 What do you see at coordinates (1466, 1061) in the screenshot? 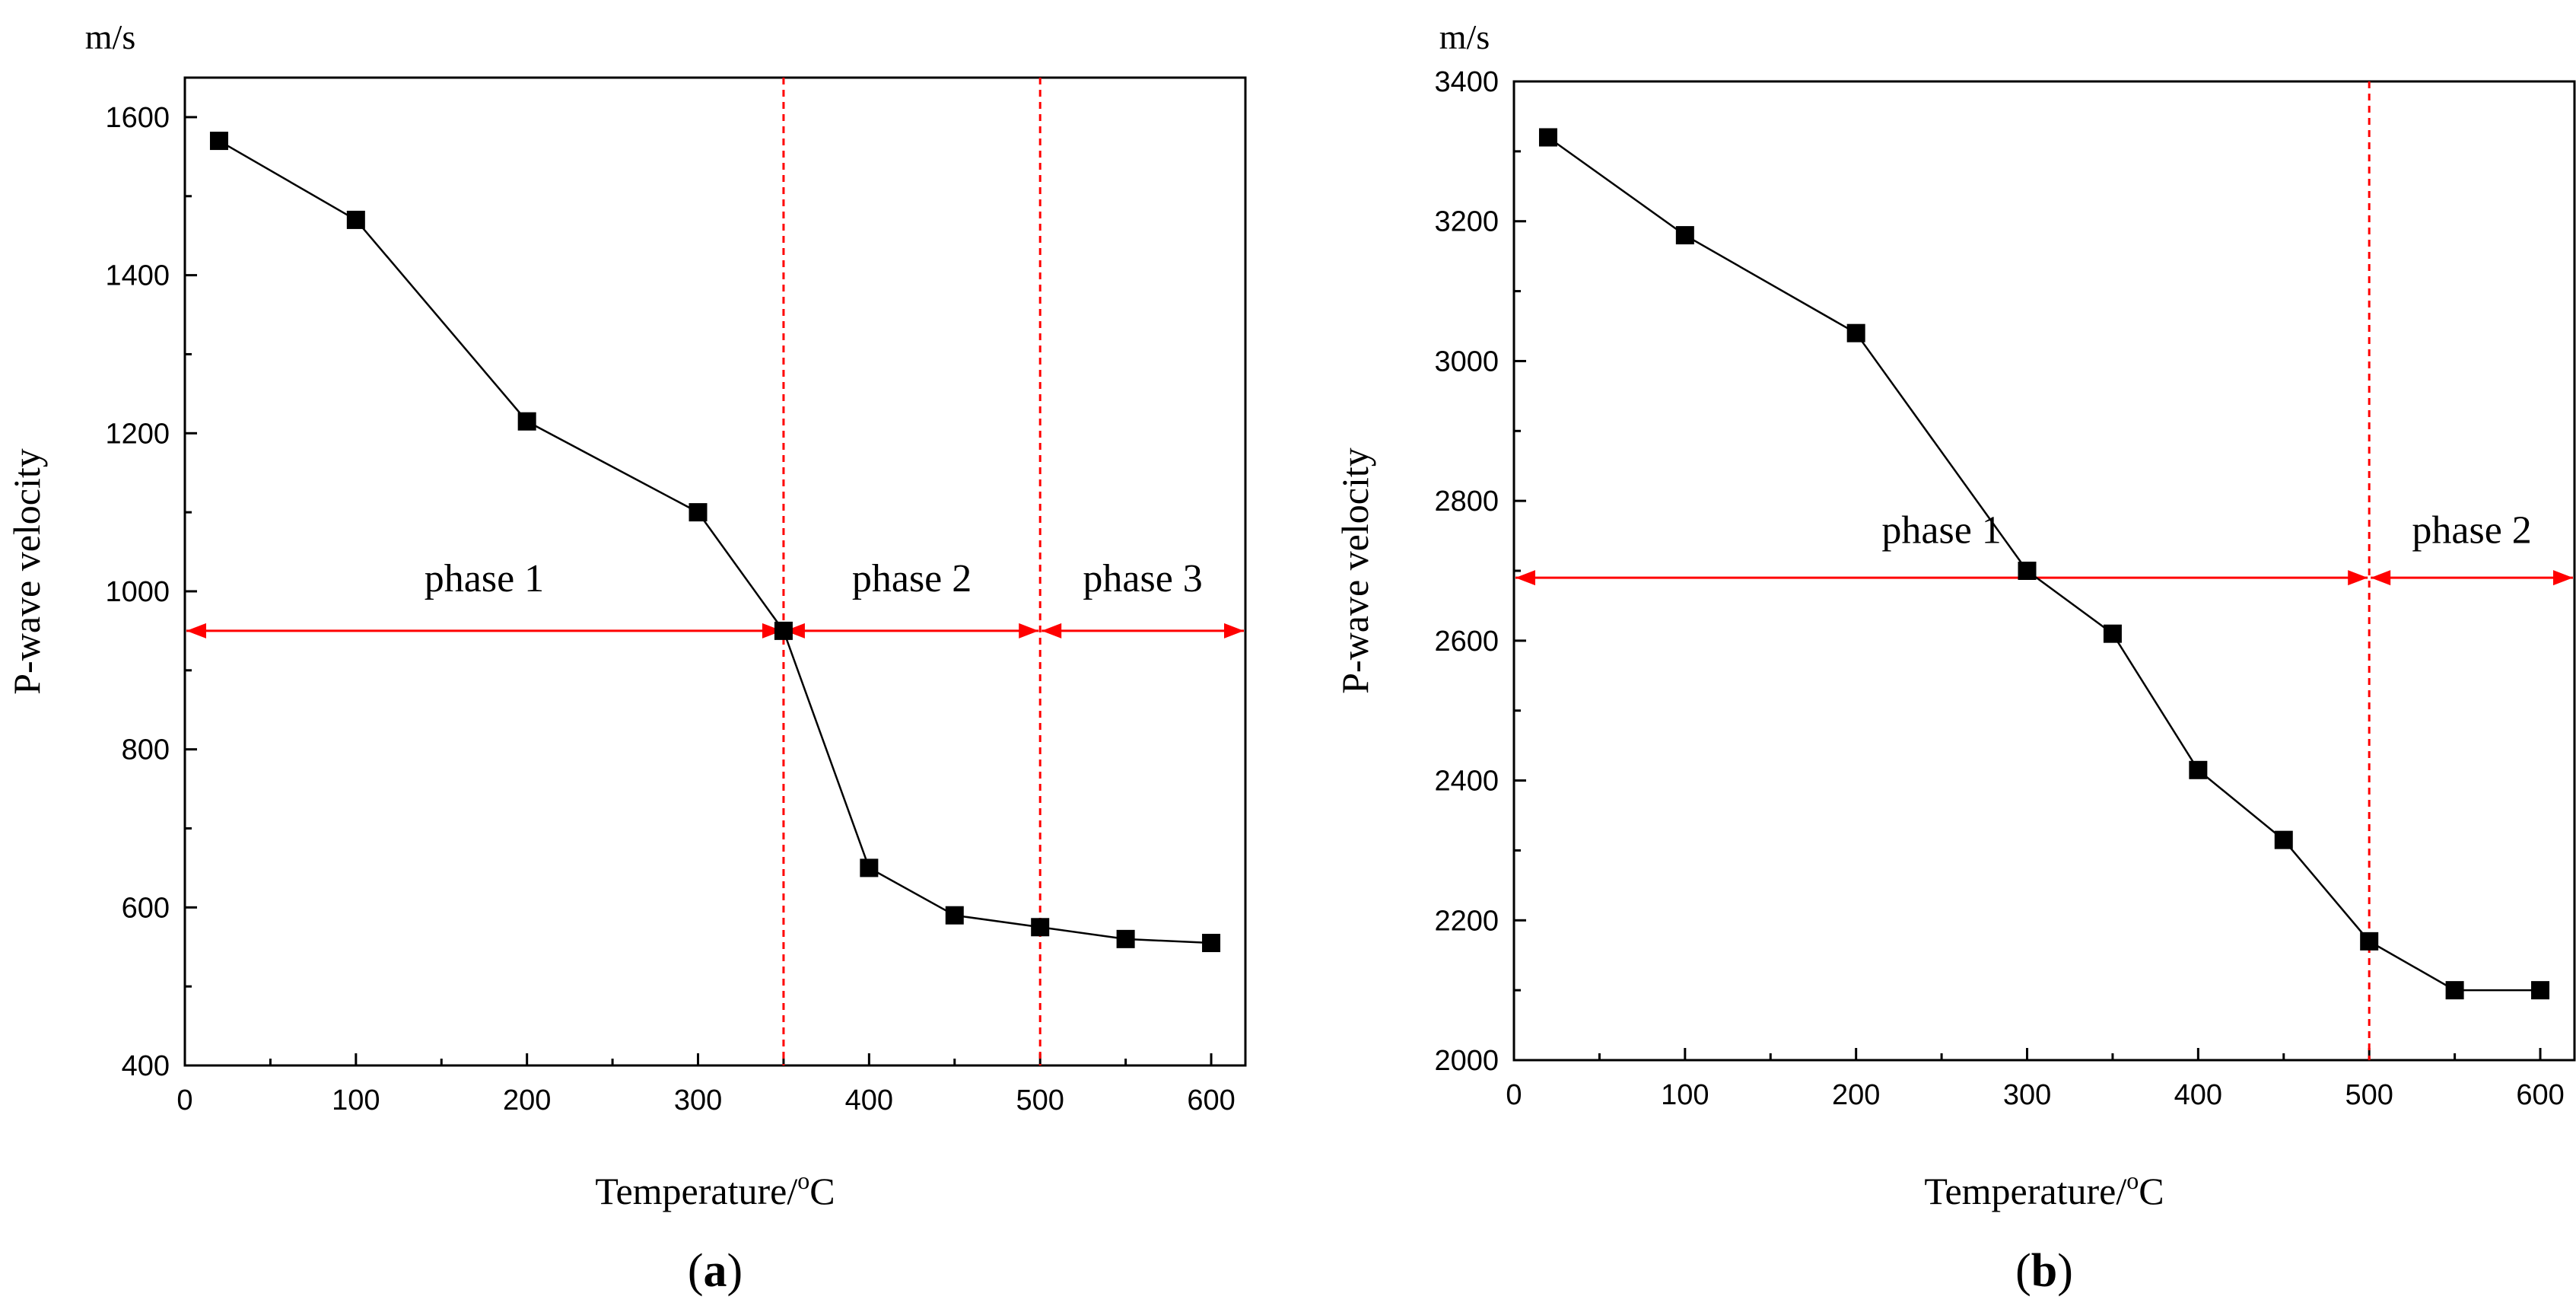
I see `y-tick-label: 2000` at bounding box center [1466, 1061].